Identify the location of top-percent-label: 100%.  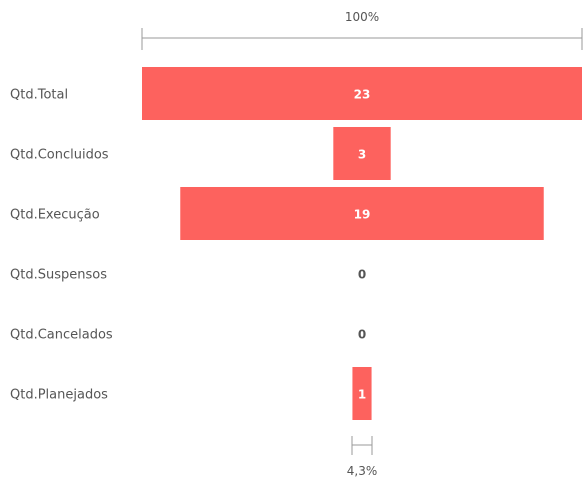
(362, 17).